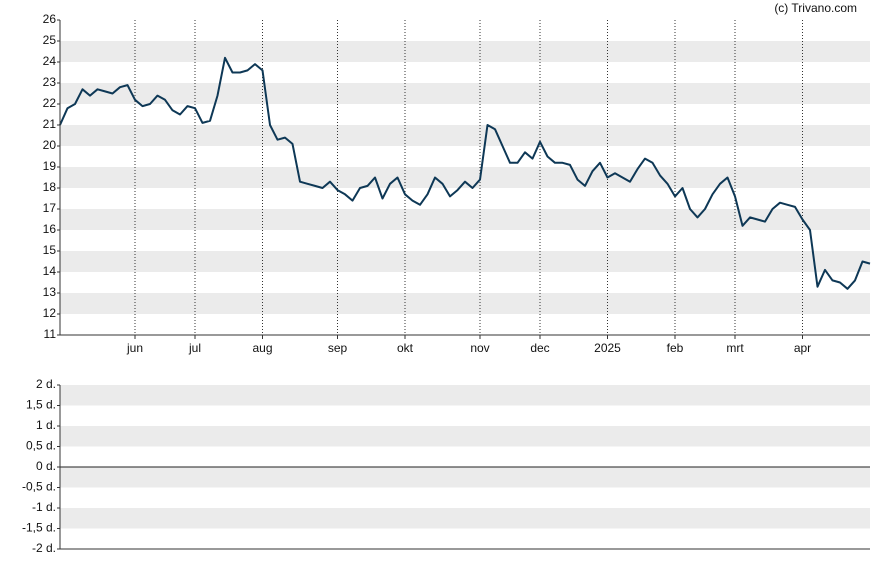  What do you see at coordinates (44, 507) in the screenshot?
I see `y-tick-label: -1 d.` at bounding box center [44, 507].